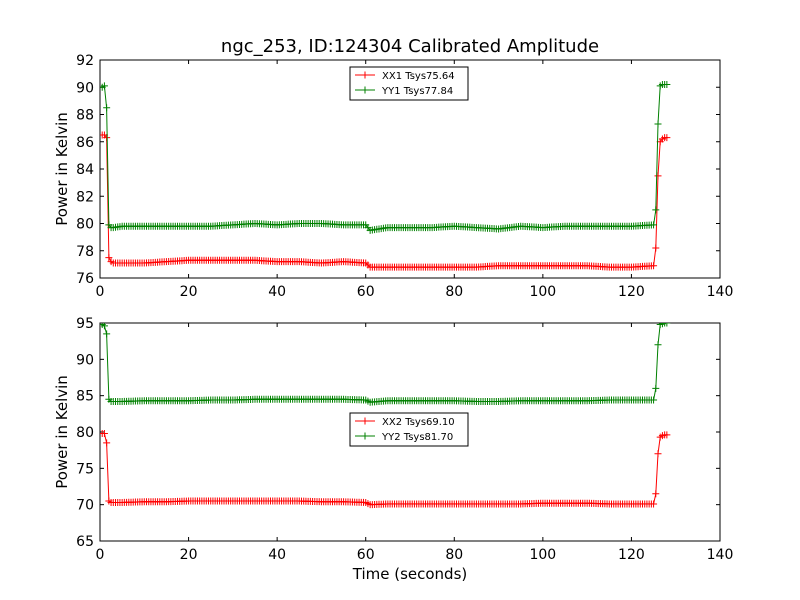  I want to click on y-tick-label: 65, so click(85, 542).